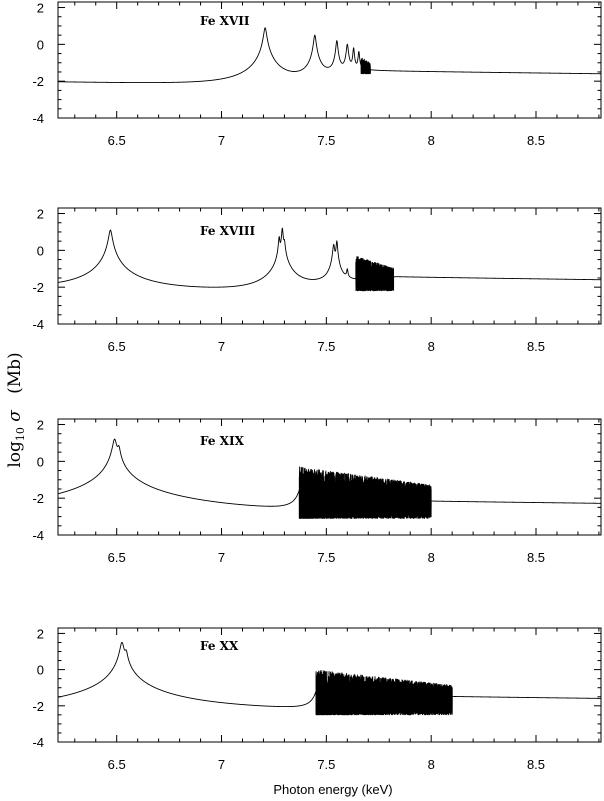 The width and height of the screenshot is (604, 801). Describe the element at coordinates (222, 441) in the screenshot. I see `ion-label: Fe XIX` at that location.